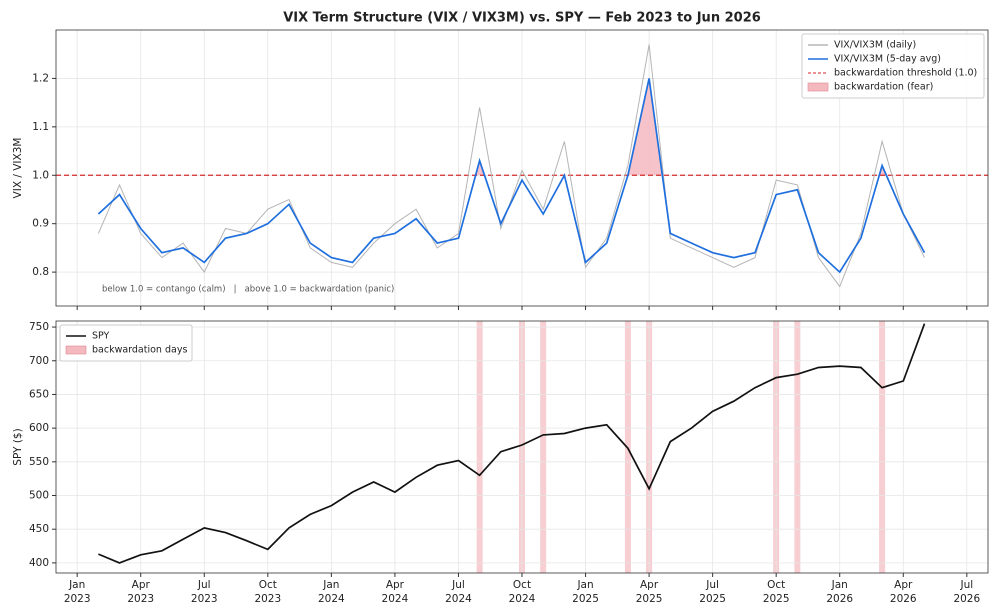 The height and width of the screenshot is (615, 1000). Describe the element at coordinates (966, 592) in the screenshot. I see `x-tick-label: Jul 2026` at that location.